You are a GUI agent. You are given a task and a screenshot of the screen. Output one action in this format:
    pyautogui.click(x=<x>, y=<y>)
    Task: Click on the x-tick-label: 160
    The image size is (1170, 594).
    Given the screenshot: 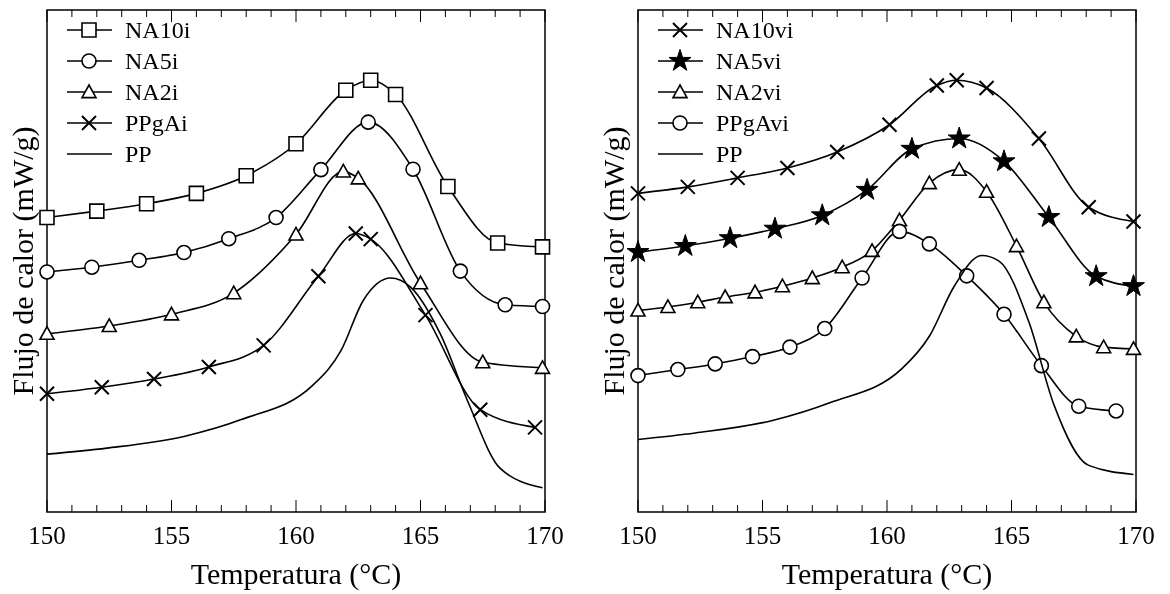 What is the action you would take?
    pyautogui.click(x=887, y=535)
    